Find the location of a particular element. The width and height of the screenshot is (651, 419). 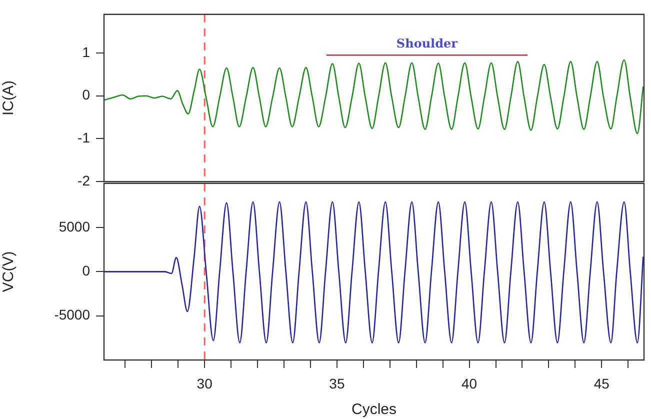

y-tick-label: -2 is located at coordinates (84, 180).